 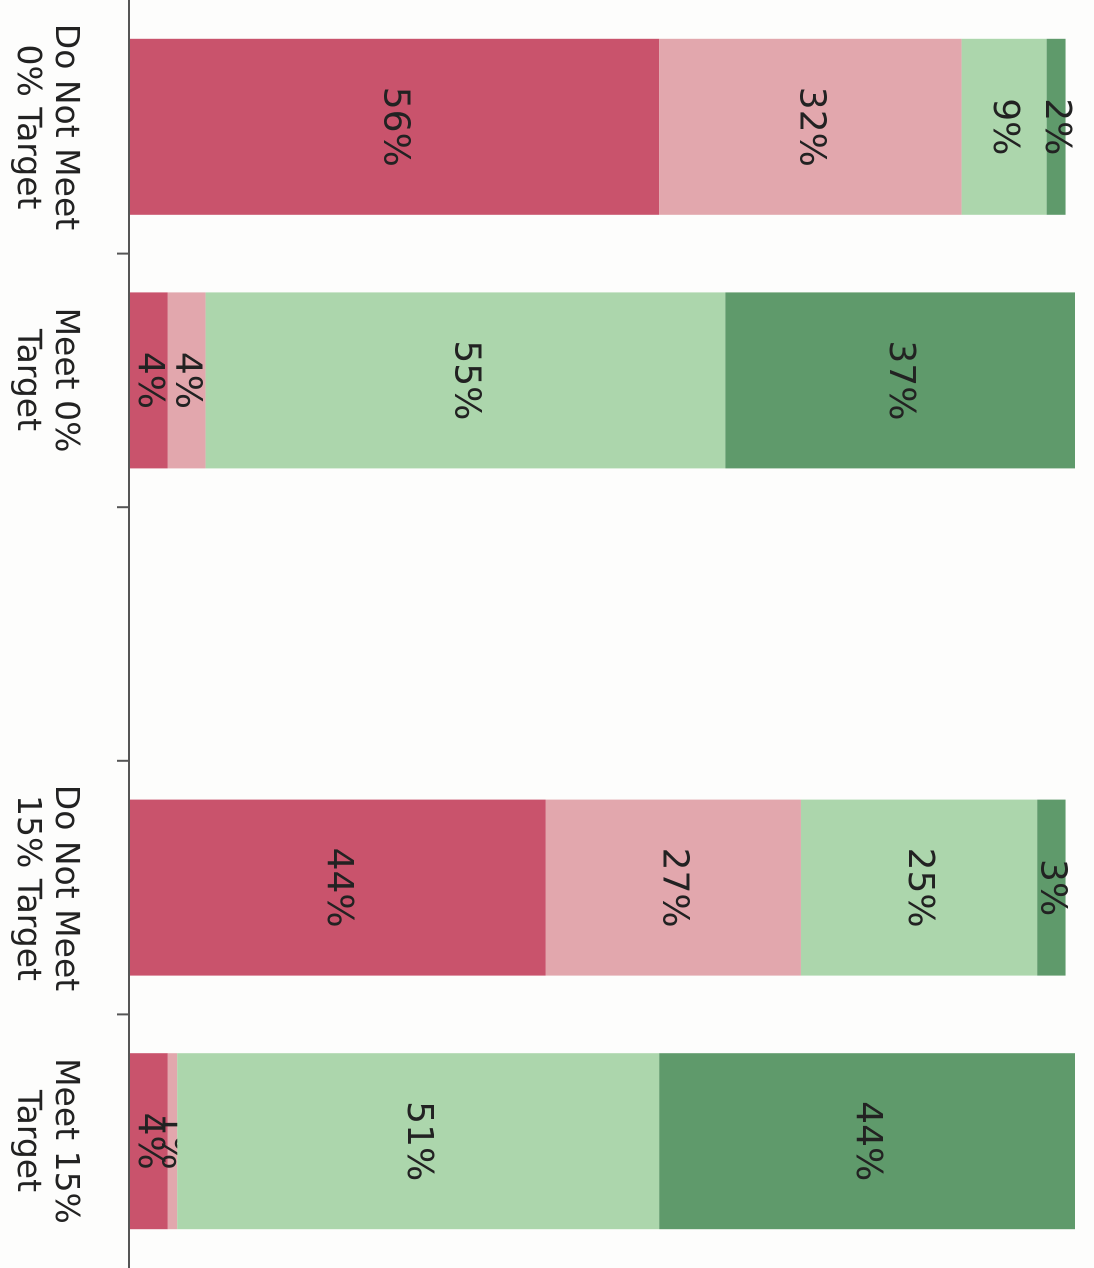 I want to click on value-label: 2%, so click(x=1057, y=126).